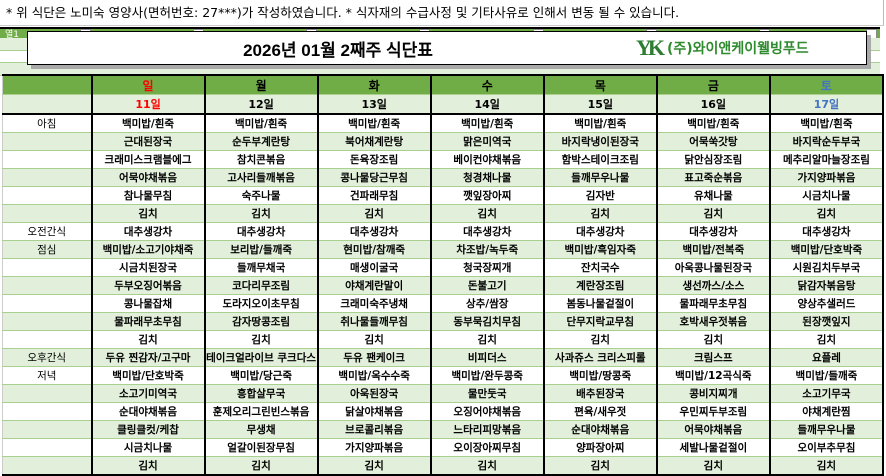  Describe the element at coordinates (338, 50) in the screenshot. I see `page-title: 2026년 01월 2째주 식단표` at that location.